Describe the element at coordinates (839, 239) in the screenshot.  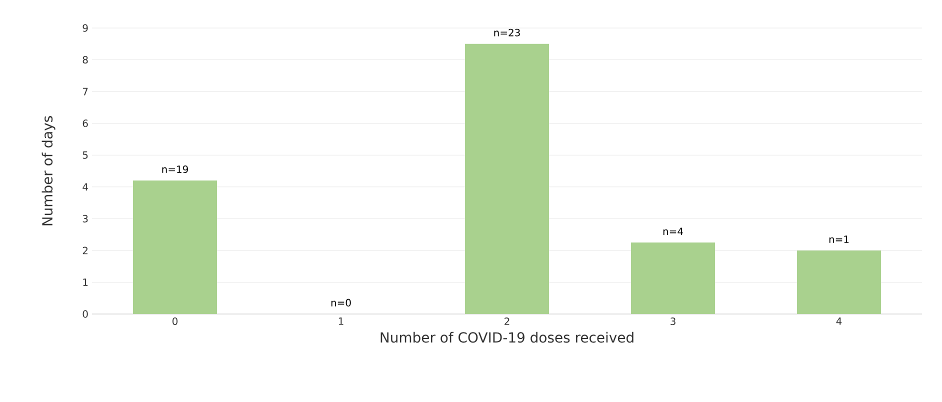
I see `annotation: n=1` at that location.